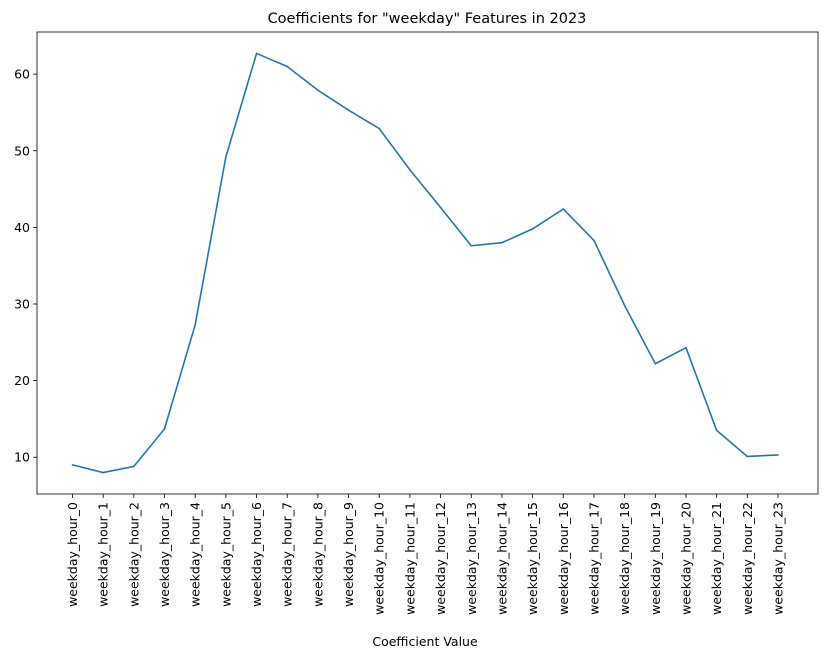 Image resolution: width=822 pixels, height=659 pixels. What do you see at coordinates (716, 558) in the screenshot?
I see `x-tick-label: weekday_hour_21` at bounding box center [716, 558].